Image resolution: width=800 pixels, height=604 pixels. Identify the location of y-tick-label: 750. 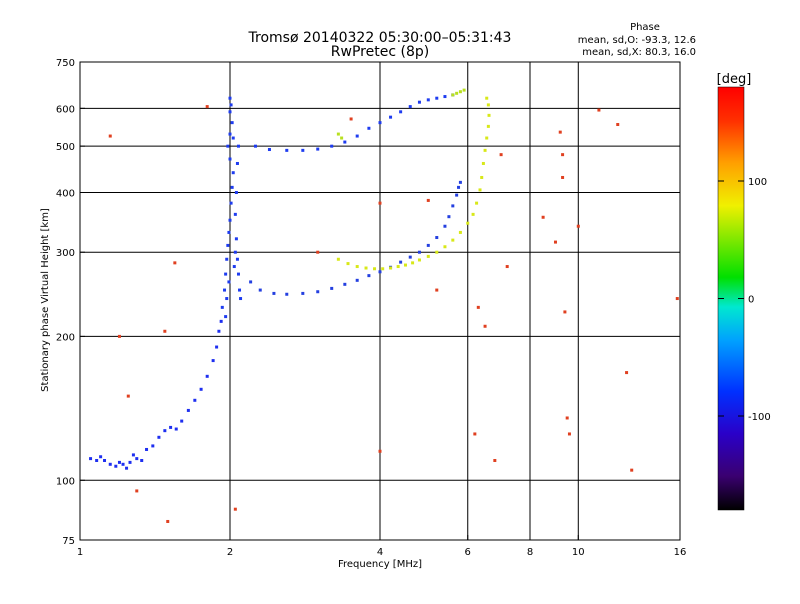
(65, 63).